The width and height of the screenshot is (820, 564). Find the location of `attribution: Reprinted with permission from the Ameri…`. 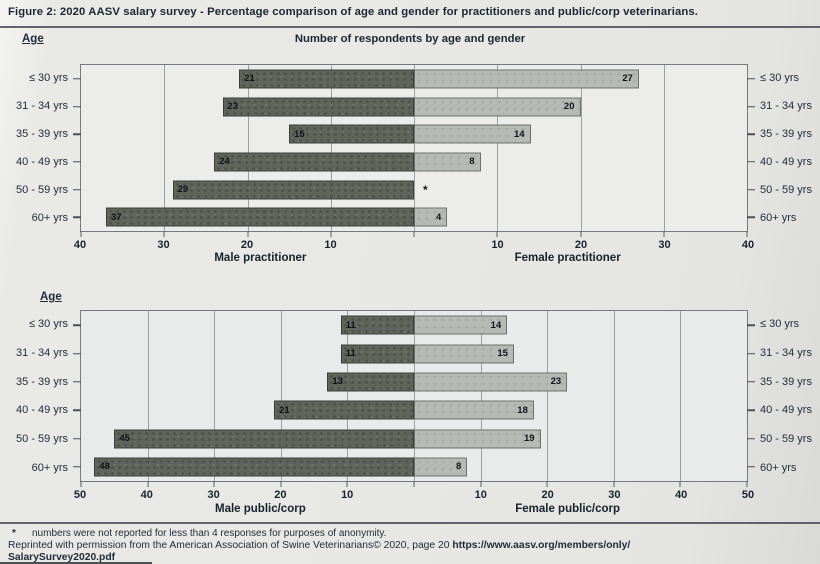

attribution: Reprinted with permission from the Ameri… is located at coordinates (404, 552).